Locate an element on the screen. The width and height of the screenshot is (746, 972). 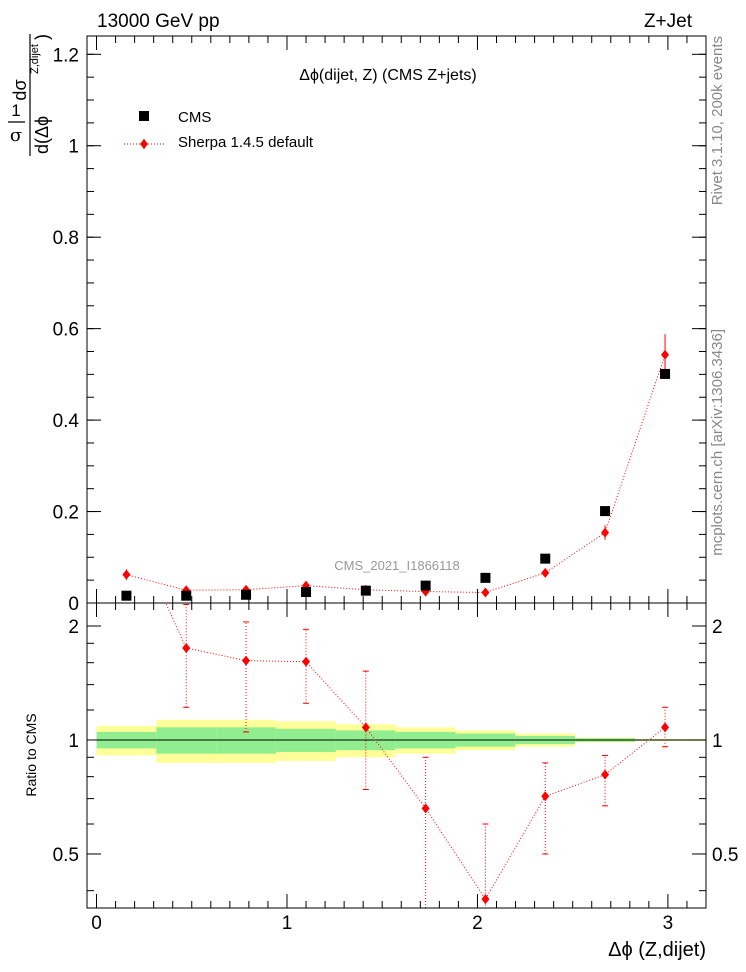
main-y-tick-label: 1 is located at coordinates (73, 147).